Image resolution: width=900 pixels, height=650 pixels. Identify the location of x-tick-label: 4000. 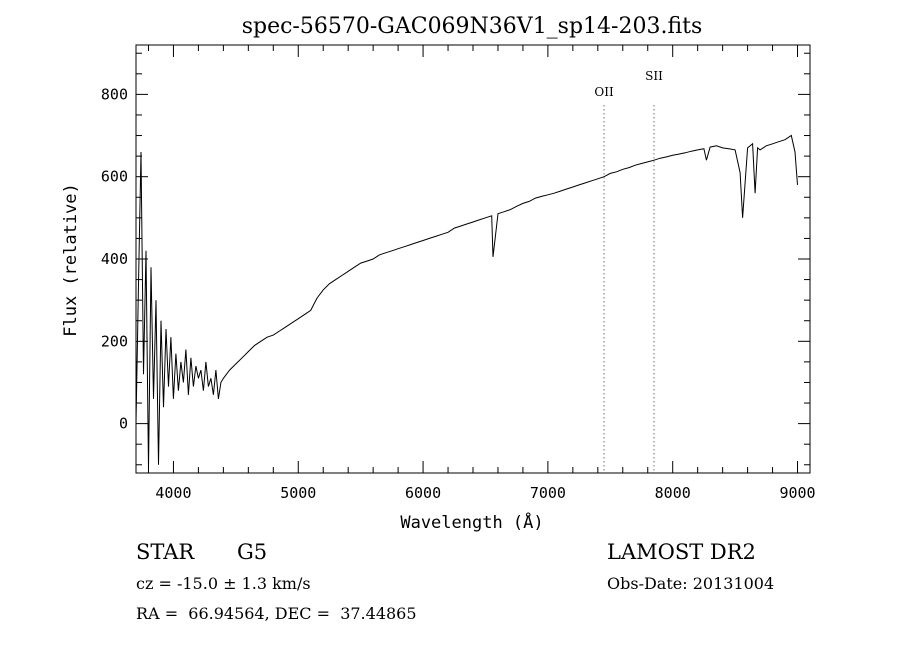
(173, 493).